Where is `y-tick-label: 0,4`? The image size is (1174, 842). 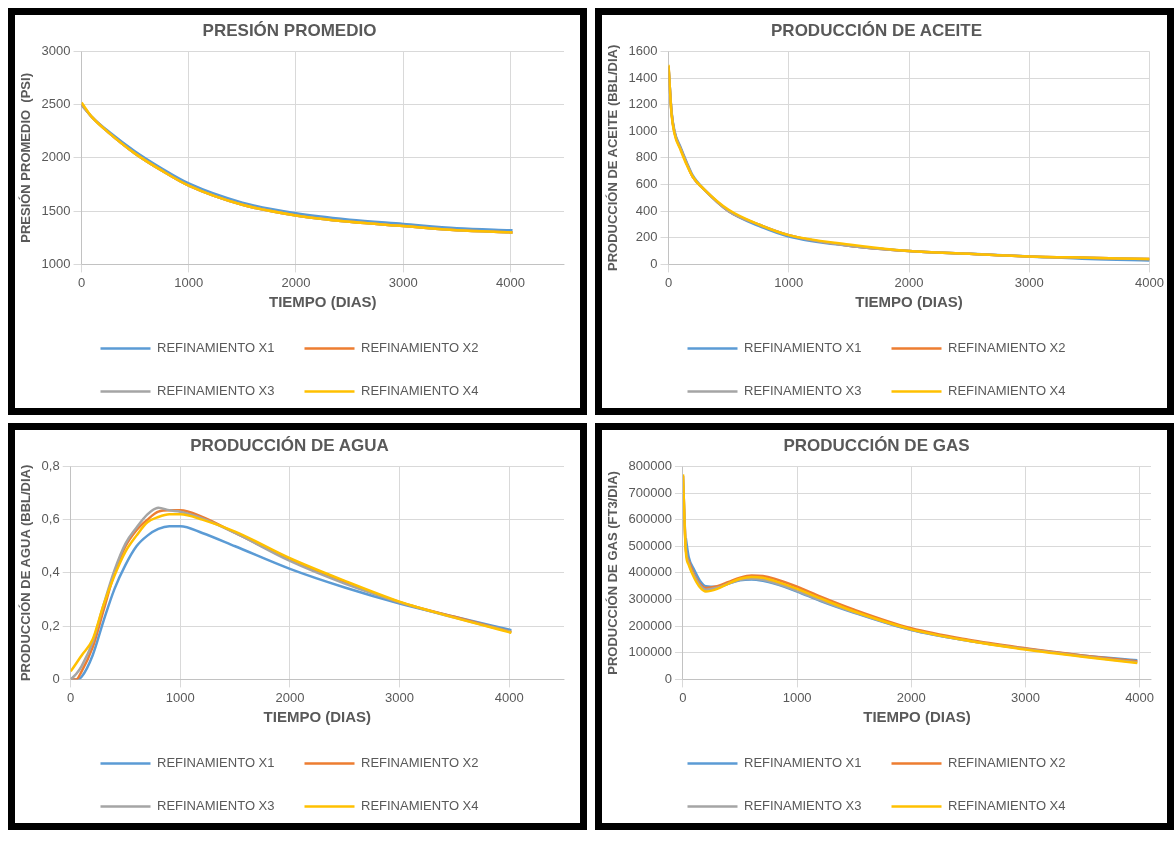
y-tick-label: 0,4 is located at coordinates (50, 572).